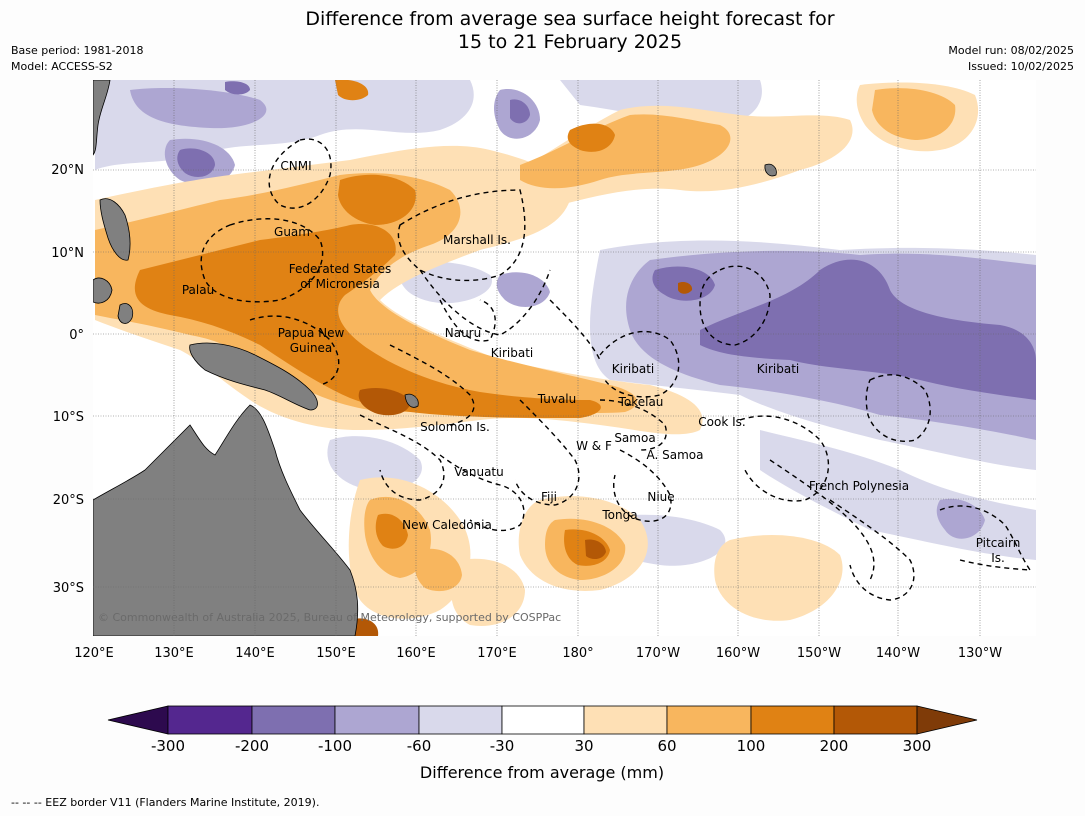 This screenshot has width=1085, height=816. I want to click on lat-label: 20°N, so click(67, 170).